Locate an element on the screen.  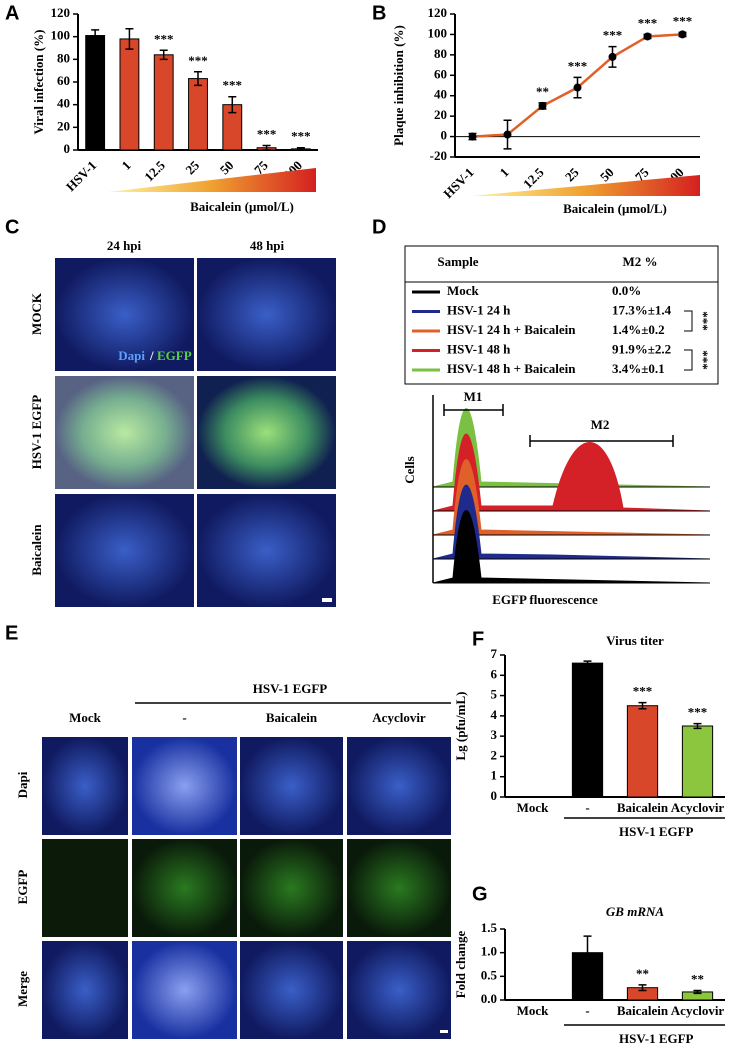
y-tick-label: -20 is located at coordinates (438, 155).